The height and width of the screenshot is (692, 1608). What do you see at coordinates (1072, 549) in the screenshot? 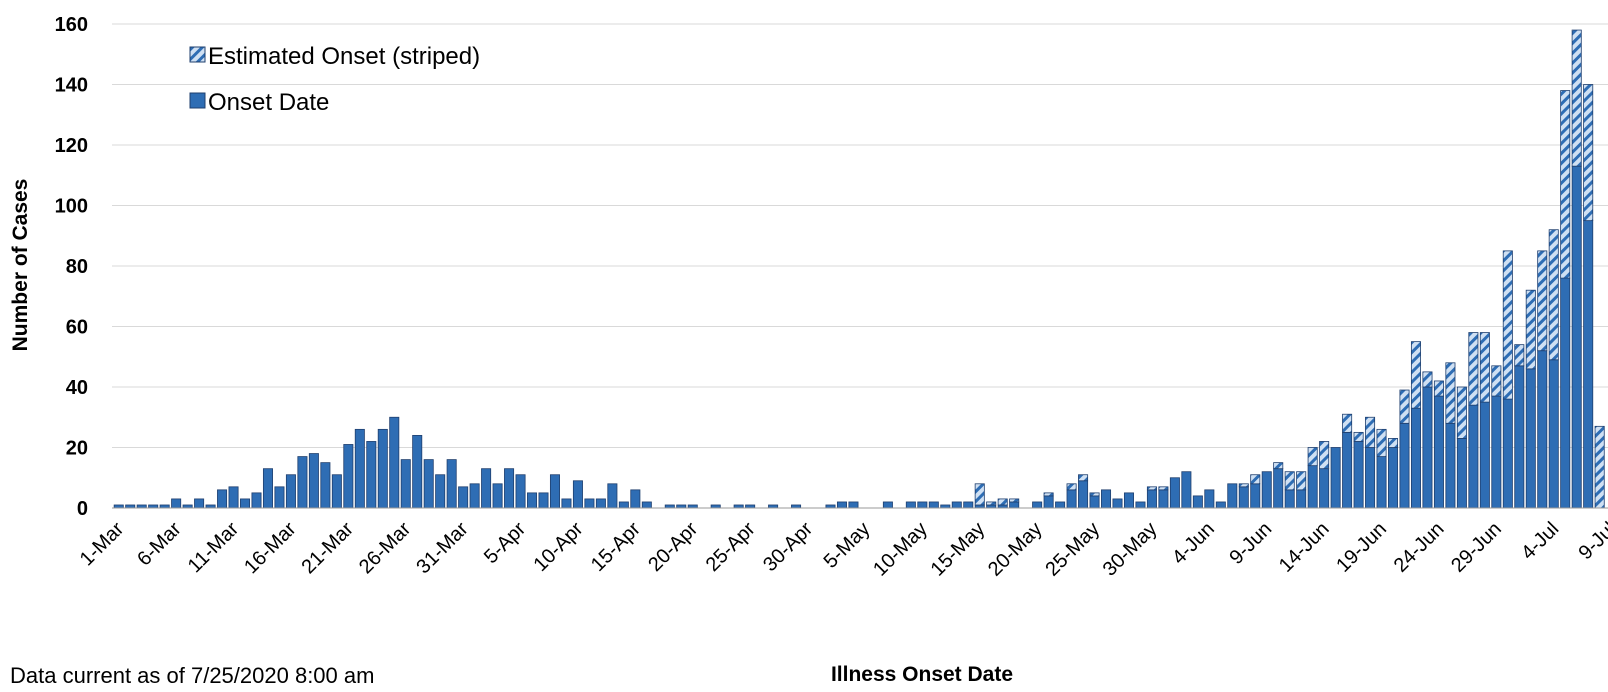
I see `x-tick-label: 25-May` at bounding box center [1072, 549].